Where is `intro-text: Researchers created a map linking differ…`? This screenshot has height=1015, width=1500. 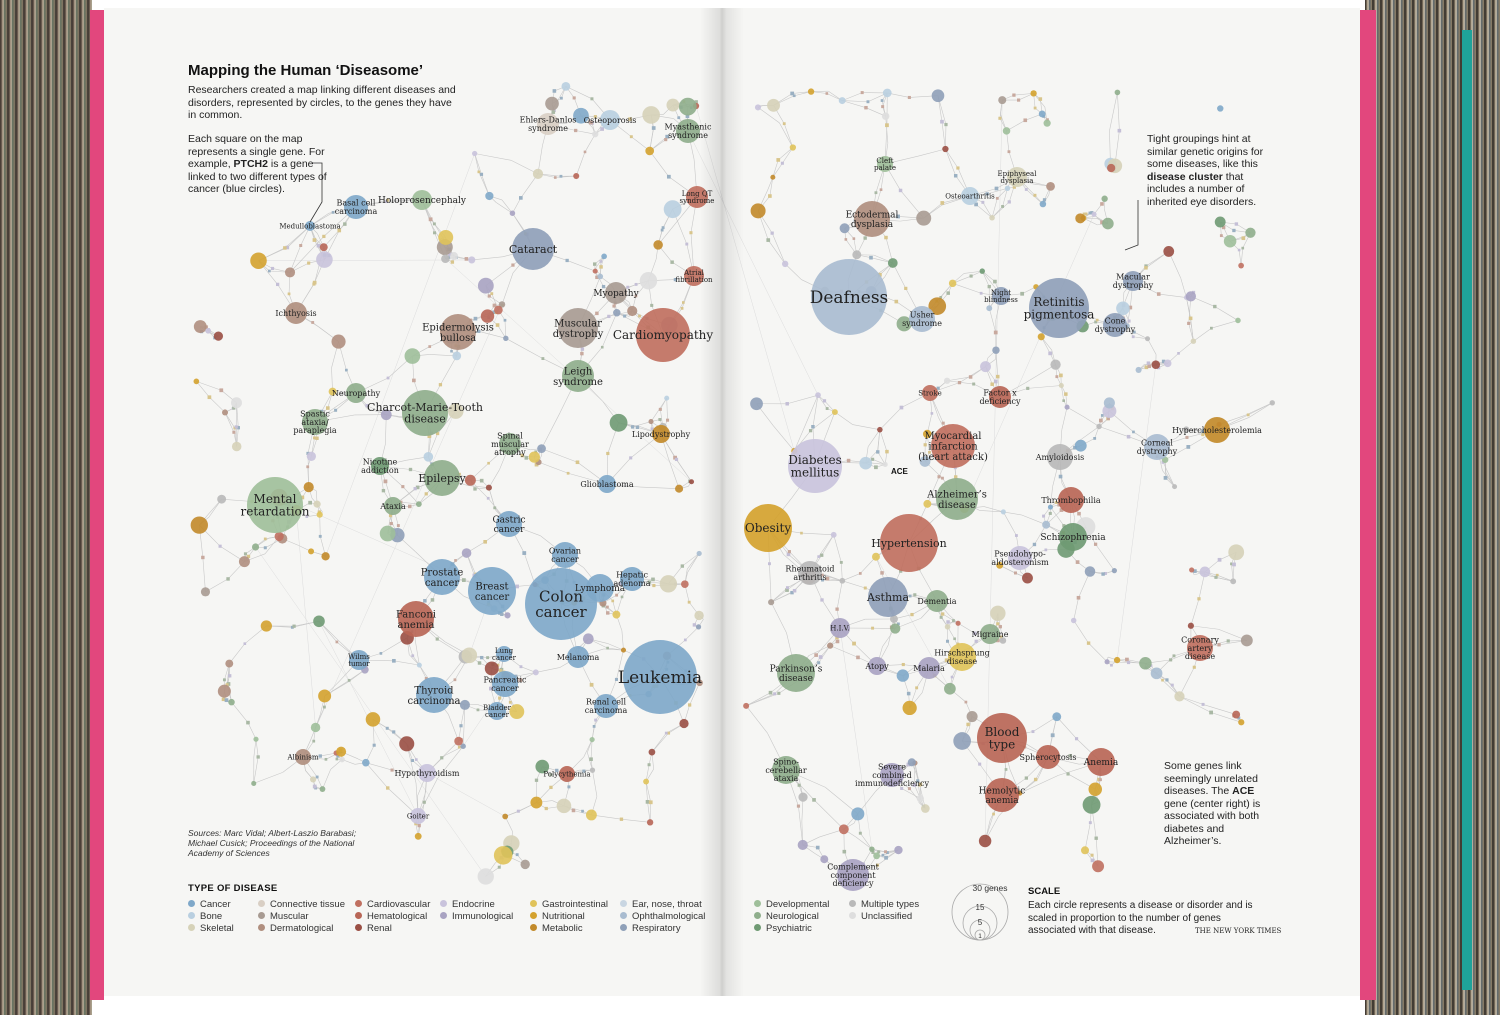 intro-text: Researchers created a map linking differ… is located at coordinates (322, 102).